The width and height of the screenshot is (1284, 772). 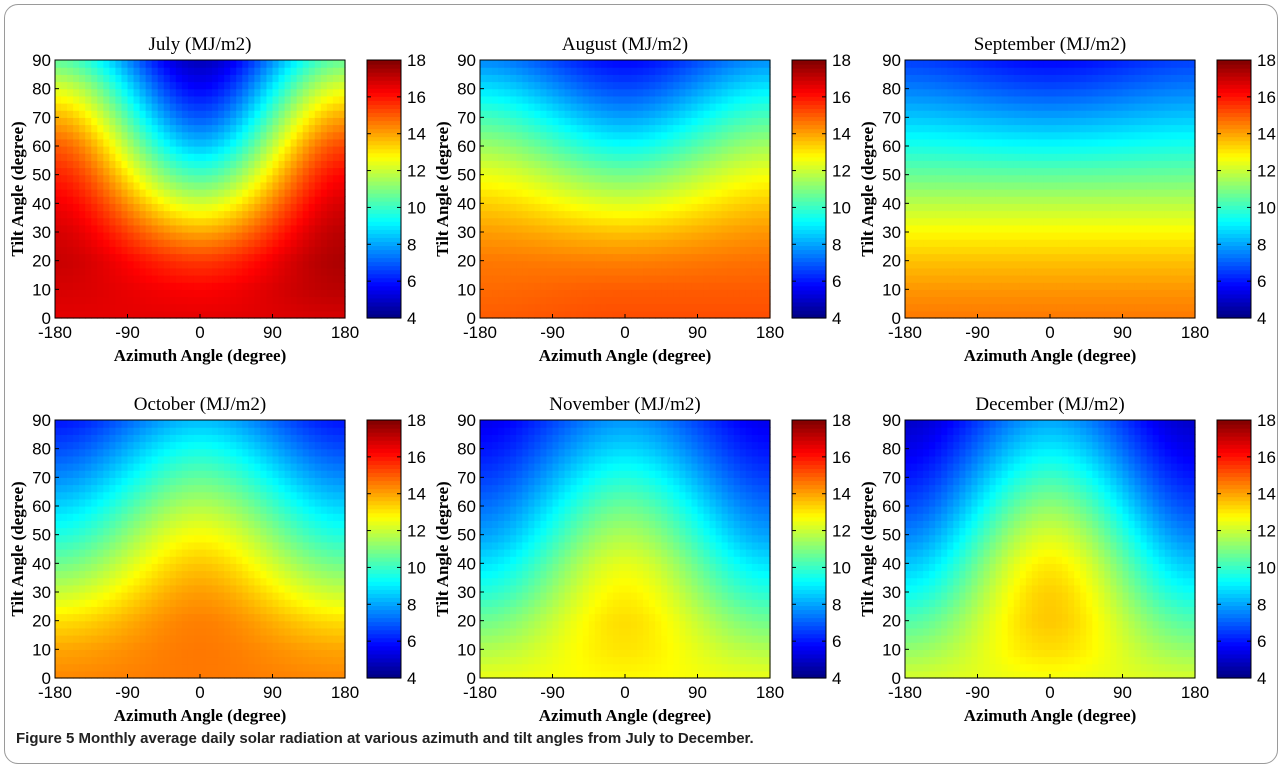 I want to click on colorbar-tick-label: 16, so click(x=841, y=97).